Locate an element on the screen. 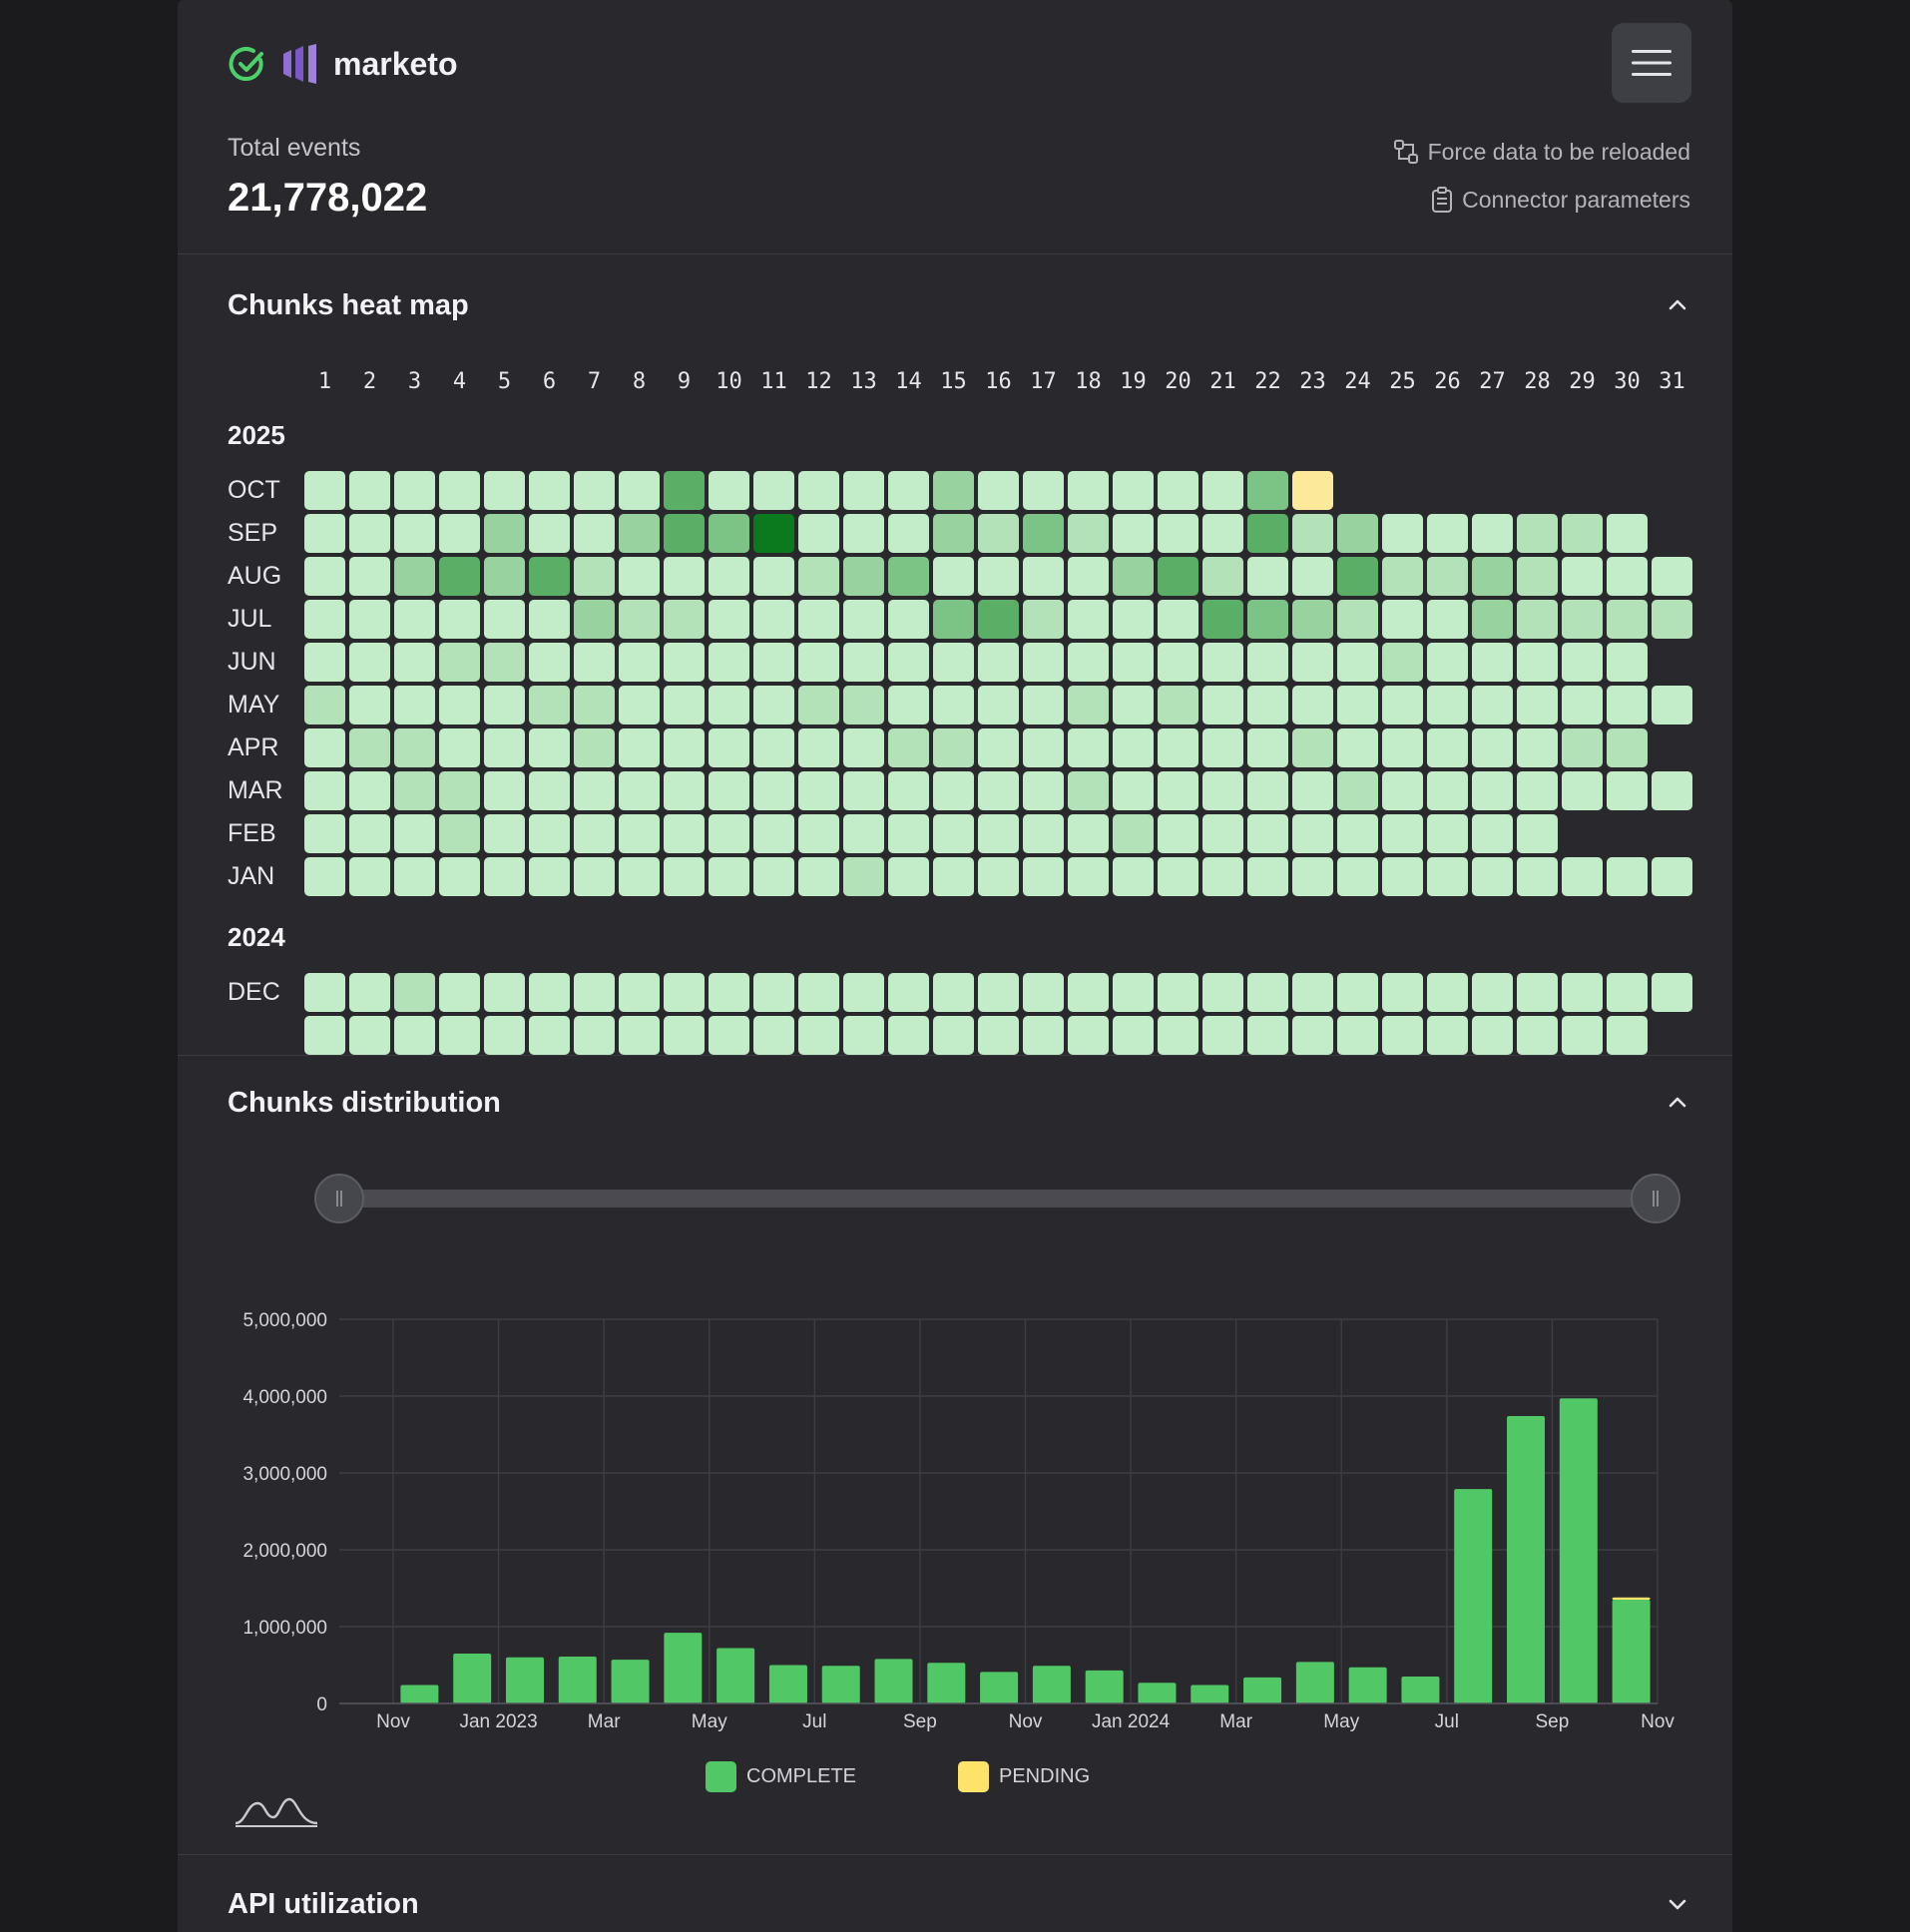 The width and height of the screenshot is (1910, 1932). collapse-chevron-up-icon is located at coordinates (1677, 1103).